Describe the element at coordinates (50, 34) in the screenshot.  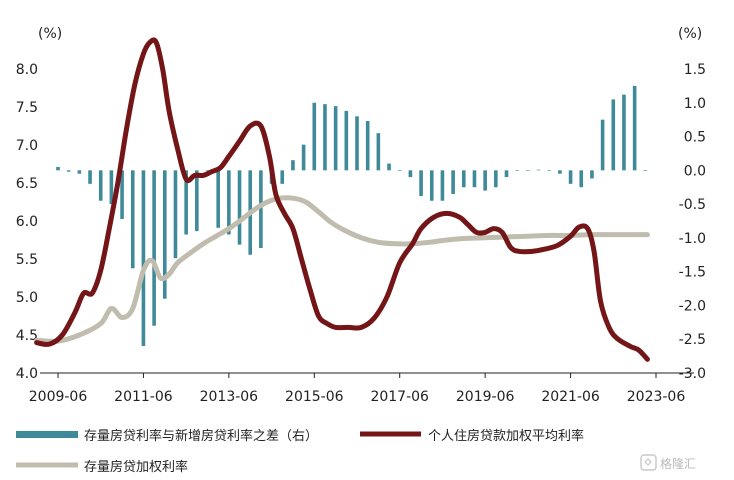
I see `left-axis-unit: (%)` at that location.